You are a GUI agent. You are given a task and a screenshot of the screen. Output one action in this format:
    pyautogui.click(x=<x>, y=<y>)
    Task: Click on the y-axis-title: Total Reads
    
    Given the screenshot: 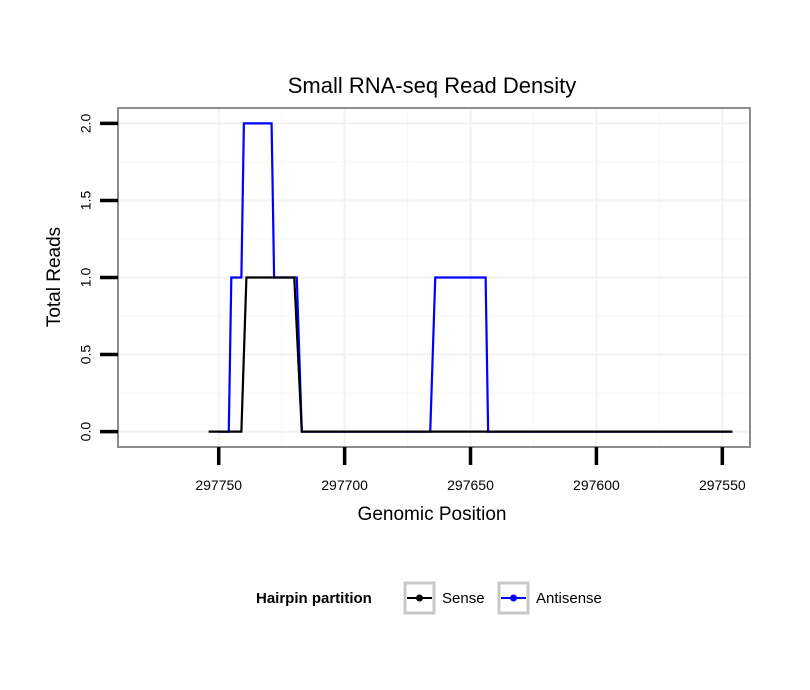 What is the action you would take?
    pyautogui.click(x=54, y=277)
    